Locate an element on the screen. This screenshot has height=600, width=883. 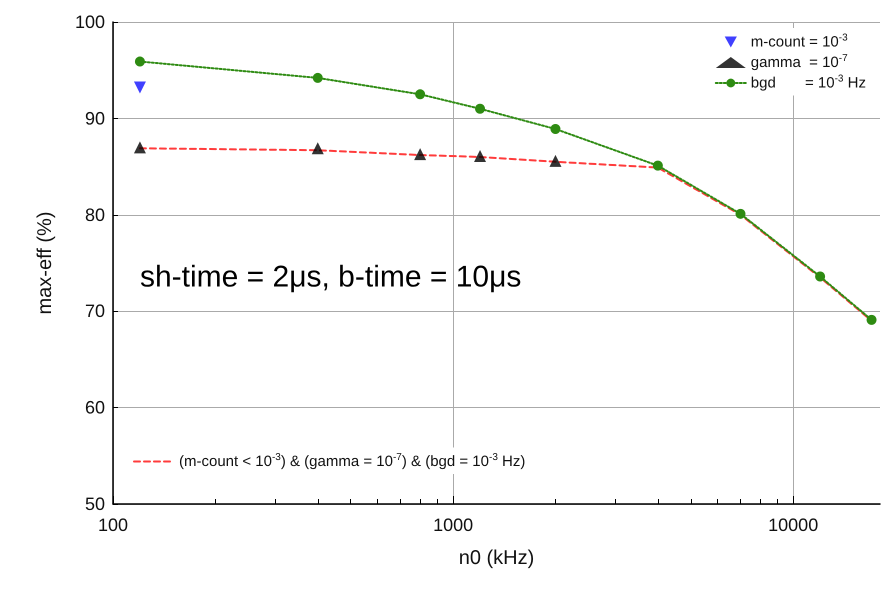
x-tick-label: 1000 is located at coordinates (453, 525).